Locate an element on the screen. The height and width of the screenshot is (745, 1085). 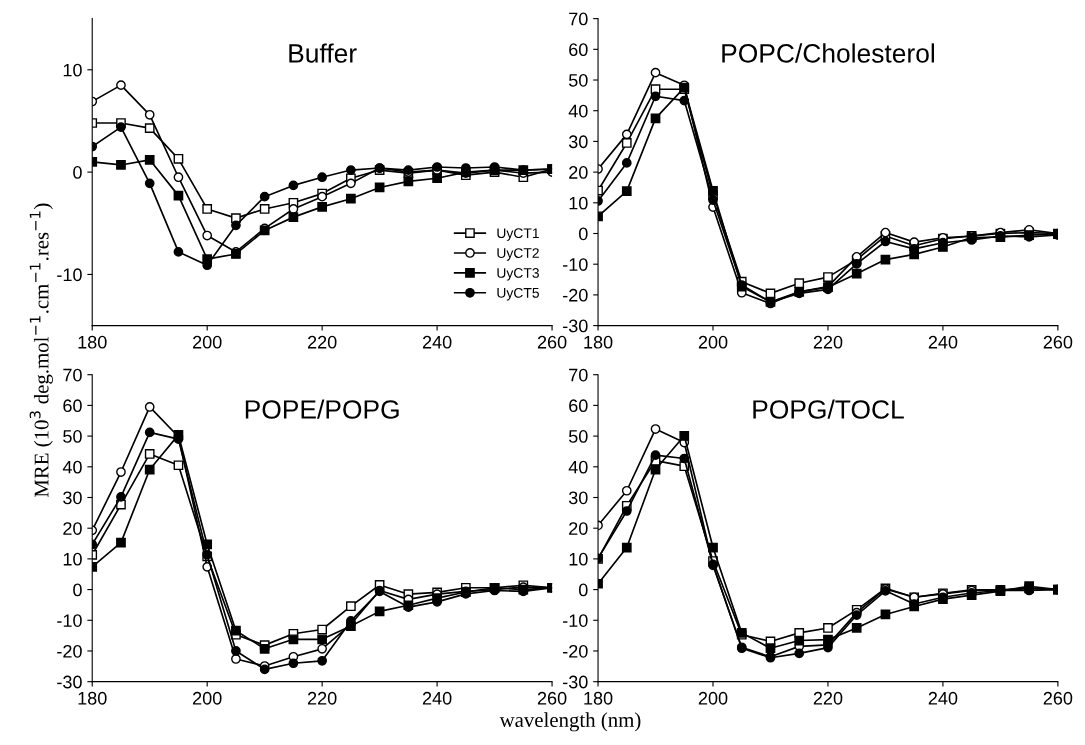
text: POPG/TOCL is located at coordinates (828, 409).